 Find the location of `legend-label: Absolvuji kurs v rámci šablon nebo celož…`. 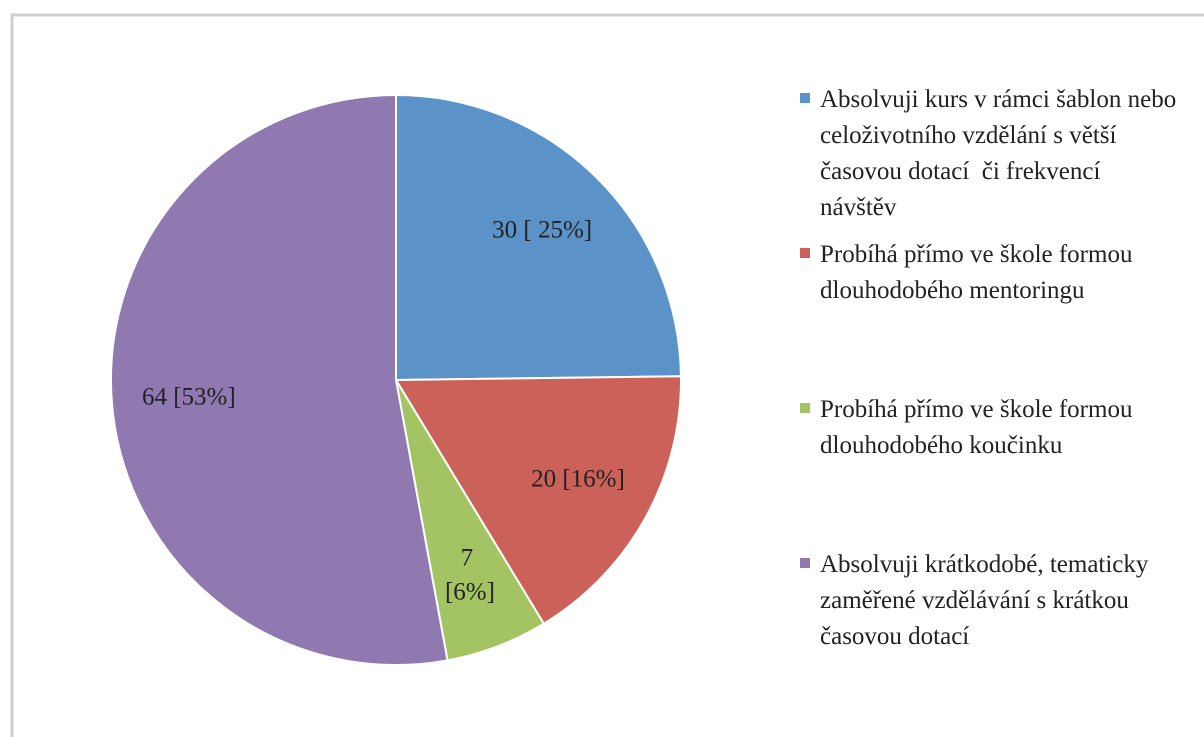

legend-label: Absolvuji kurs v rámci šablon nebo celož… is located at coordinates (1001, 153).